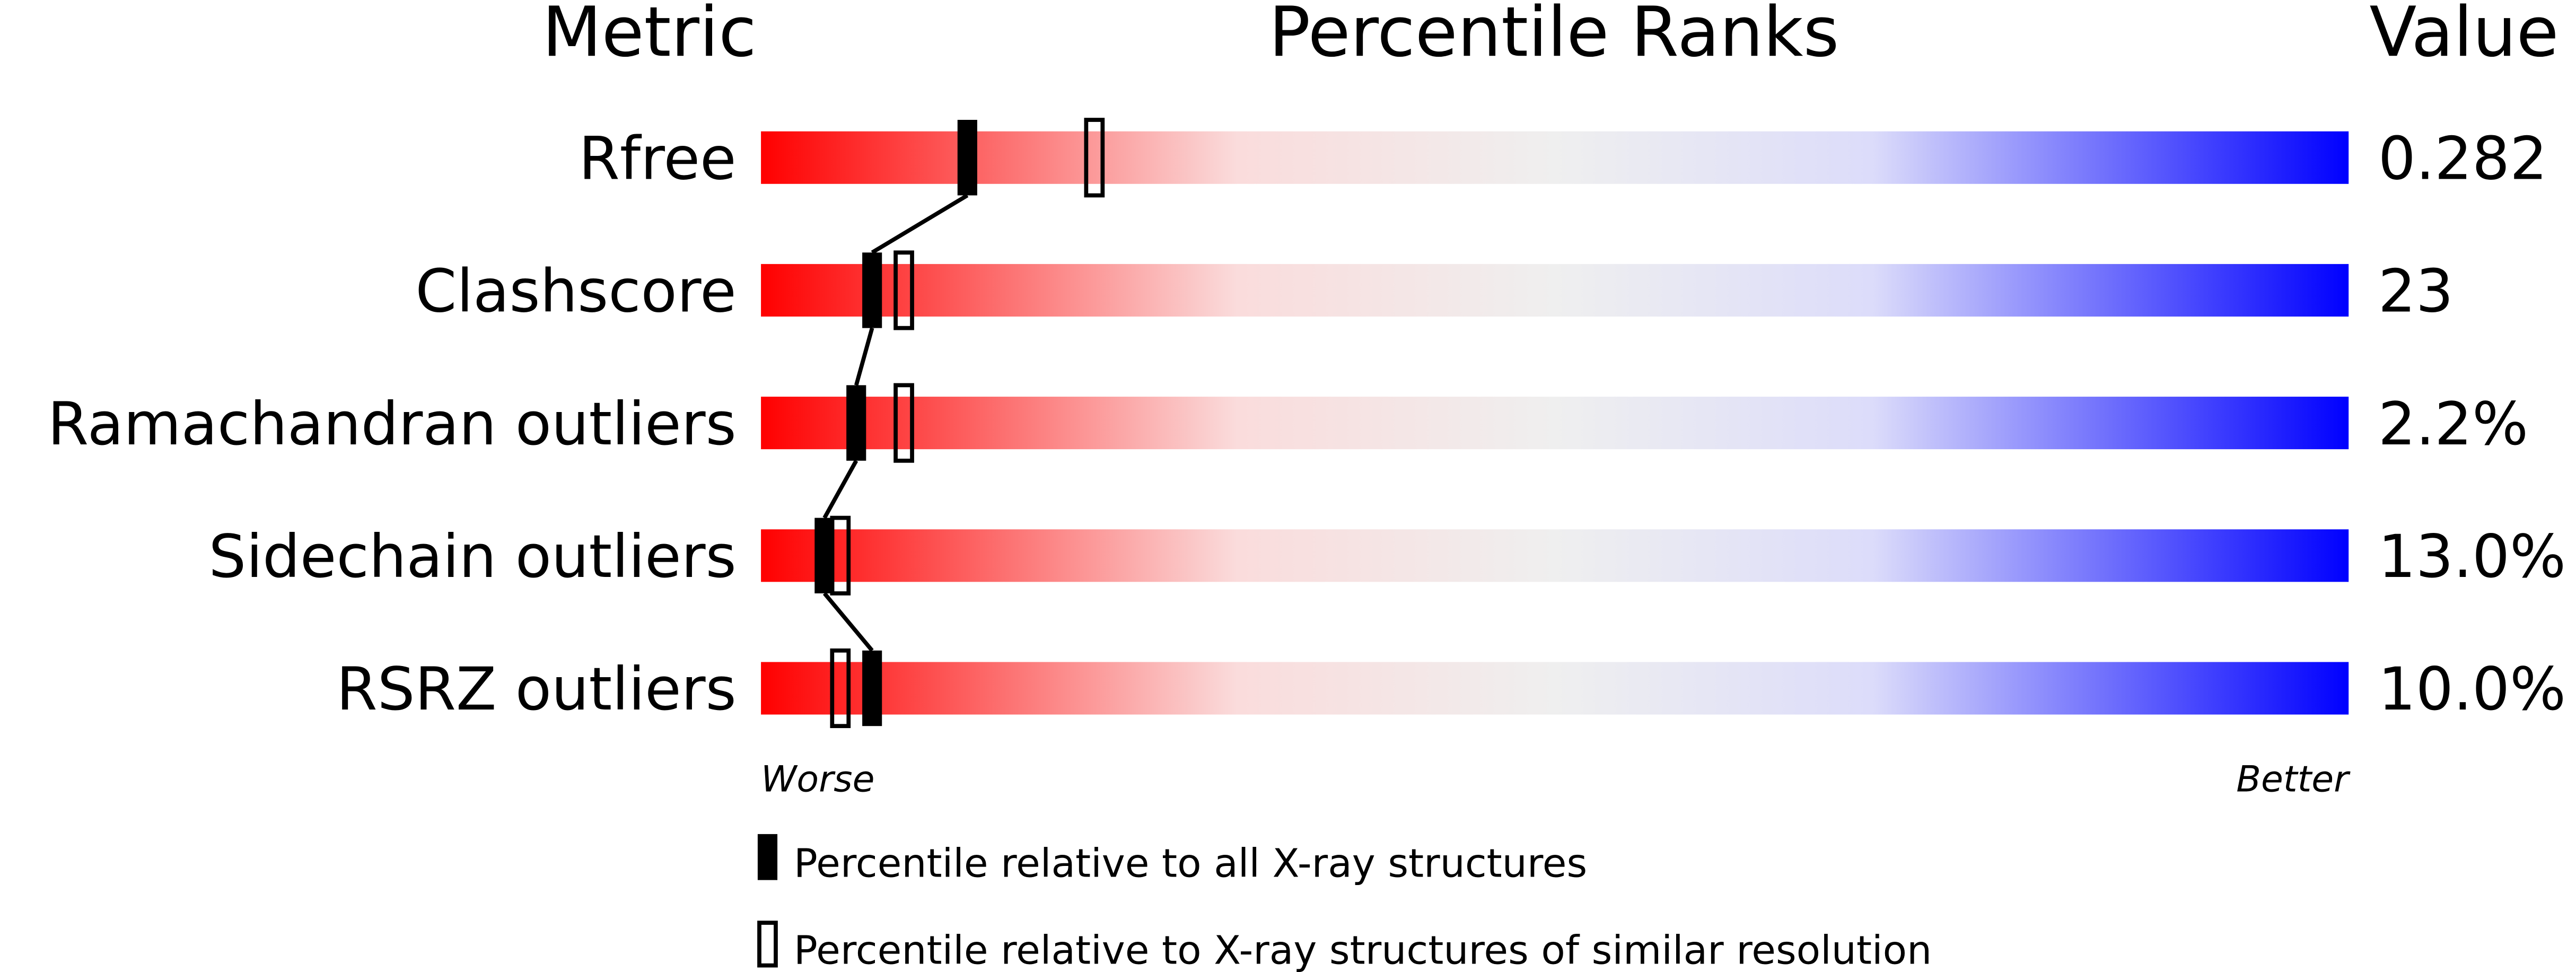  Describe the element at coordinates (2472, 689) in the screenshot. I see `metric-value: 10.0%` at that location.